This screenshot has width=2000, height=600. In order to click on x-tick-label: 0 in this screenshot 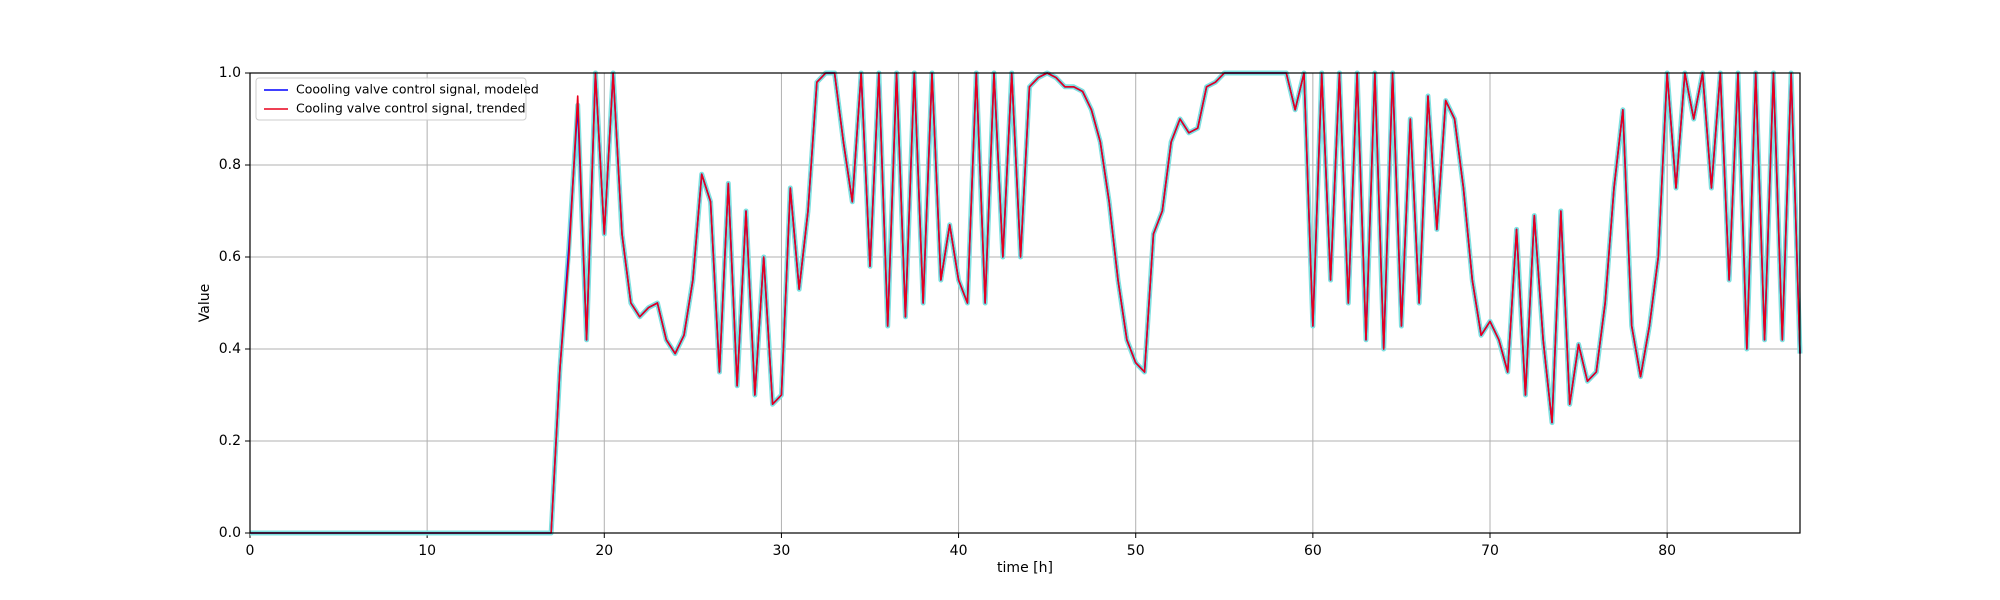, I will do `click(250, 551)`.